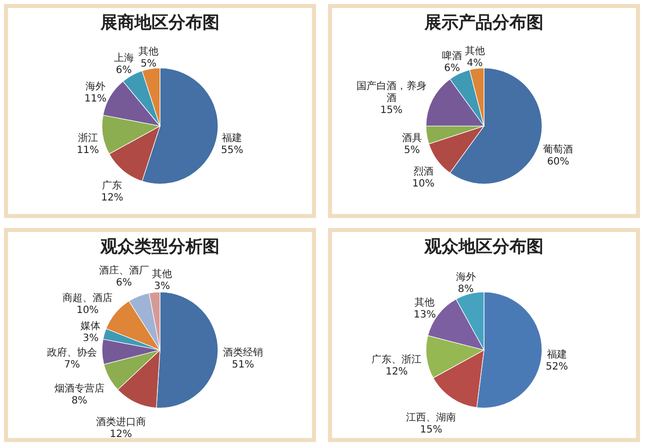 This screenshot has height=444, width=645. Describe the element at coordinates (112, 186) in the screenshot. I see `slice-label: 广东` at that location.